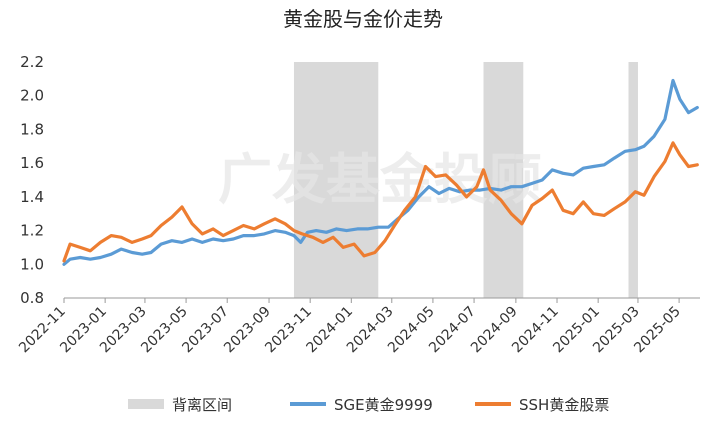 This screenshot has width=726, height=426. I want to click on legend-item-shaded-label: 背离区间, so click(202, 405).